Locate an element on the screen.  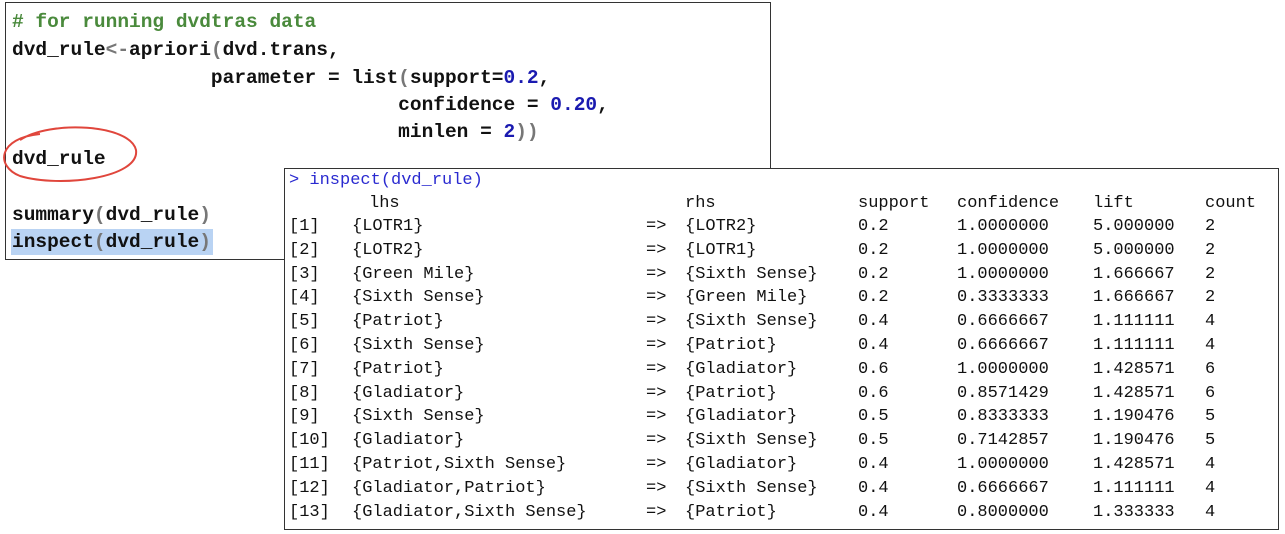
table-cell: 0.8571429 is located at coordinates (1003, 393).